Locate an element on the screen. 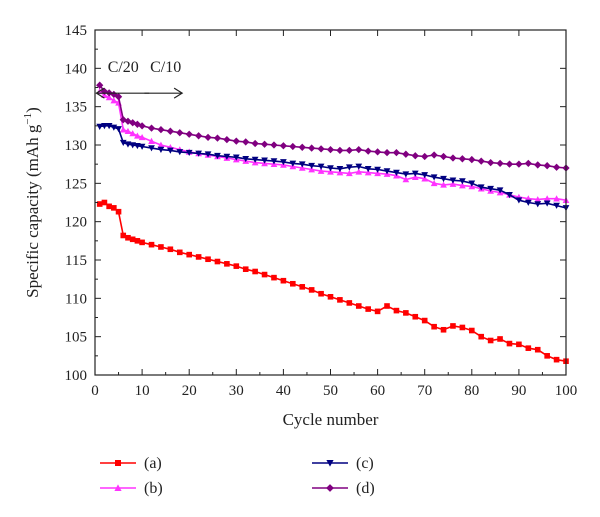 Image resolution: width=600 pixels, height=517 pixels. legend: (a) (b) (c) (d) is located at coordinates (237, 476).